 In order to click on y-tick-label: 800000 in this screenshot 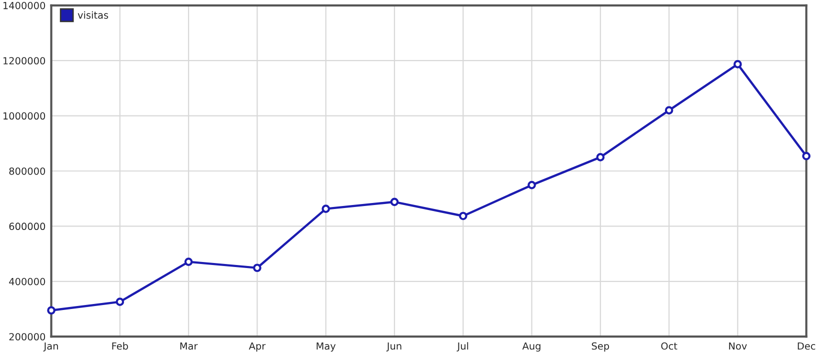, I will do `click(27, 171)`.